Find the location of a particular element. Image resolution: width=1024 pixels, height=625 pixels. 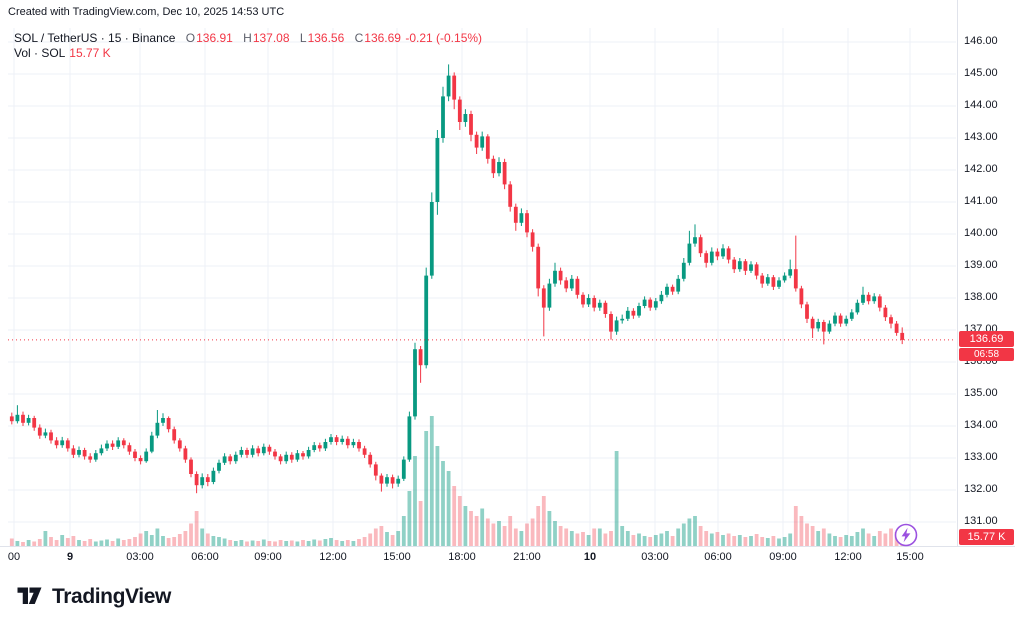

lightning-marker-icon is located at coordinates (906, 537).